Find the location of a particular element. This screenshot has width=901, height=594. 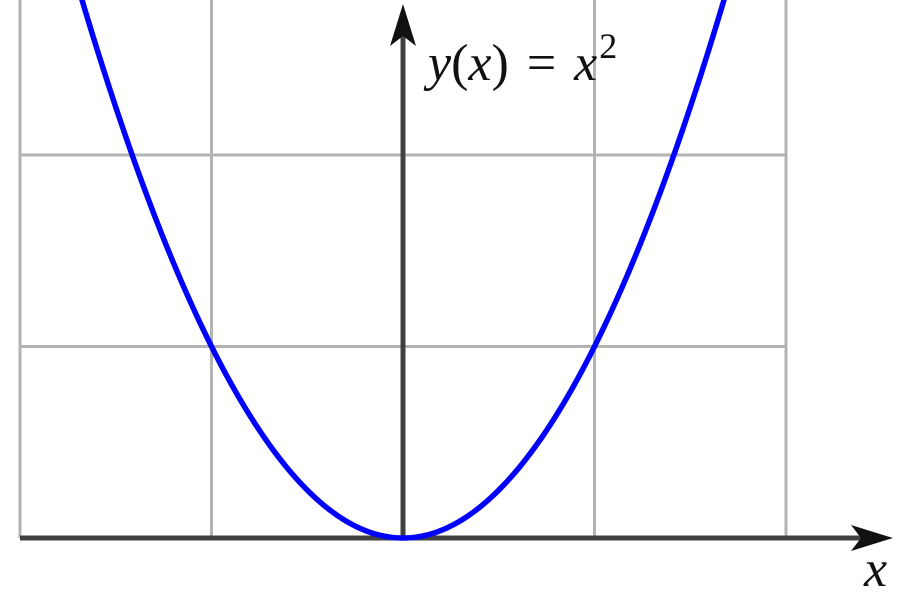

function-label-lparen: ( is located at coordinates (459, 63).